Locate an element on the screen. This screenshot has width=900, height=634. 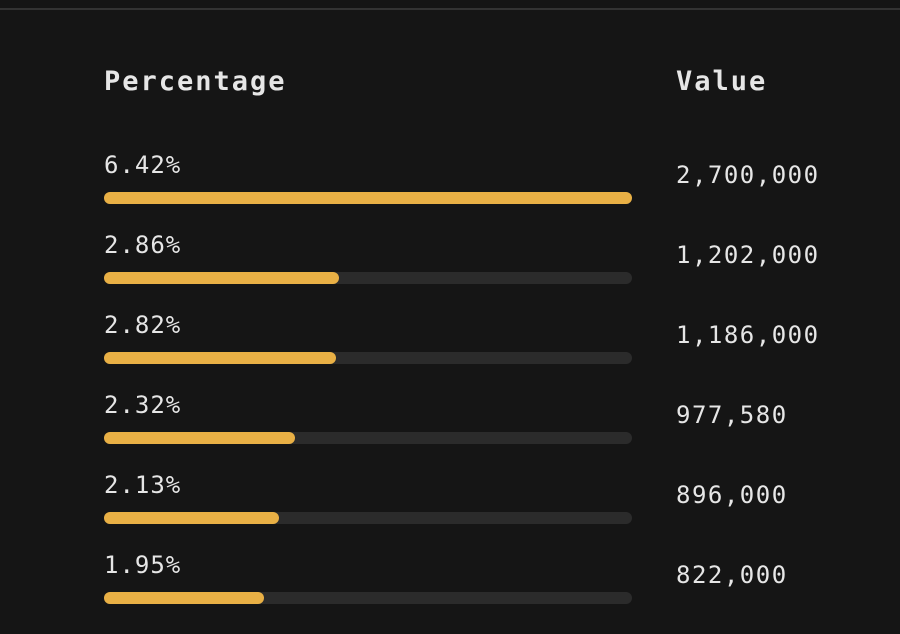
top-border is located at coordinates (450, 9).